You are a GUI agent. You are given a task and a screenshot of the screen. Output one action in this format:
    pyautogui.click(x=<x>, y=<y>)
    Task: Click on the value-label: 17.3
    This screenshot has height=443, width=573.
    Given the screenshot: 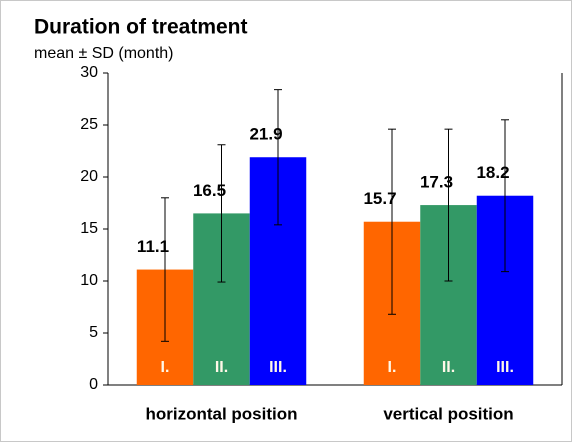 What is the action you would take?
    pyautogui.click(x=436, y=182)
    